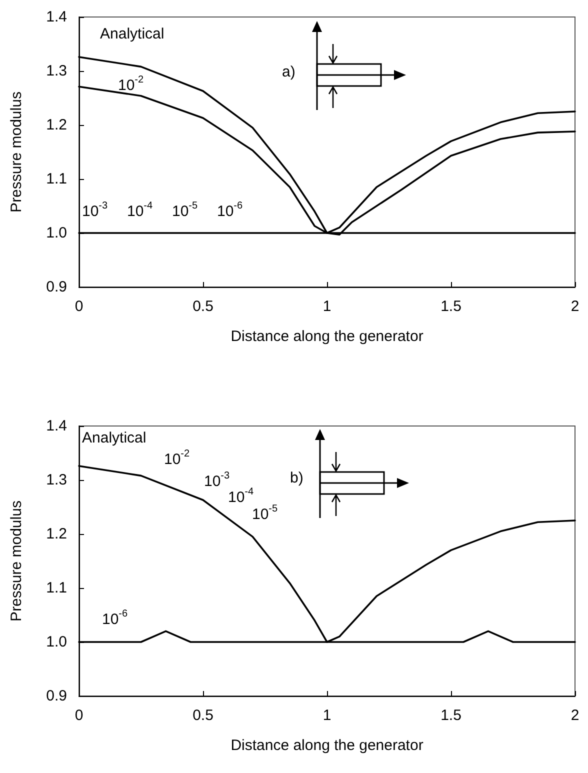 The image size is (588, 773). What do you see at coordinates (297, 478) in the screenshot?
I see `annotation: b)` at bounding box center [297, 478].